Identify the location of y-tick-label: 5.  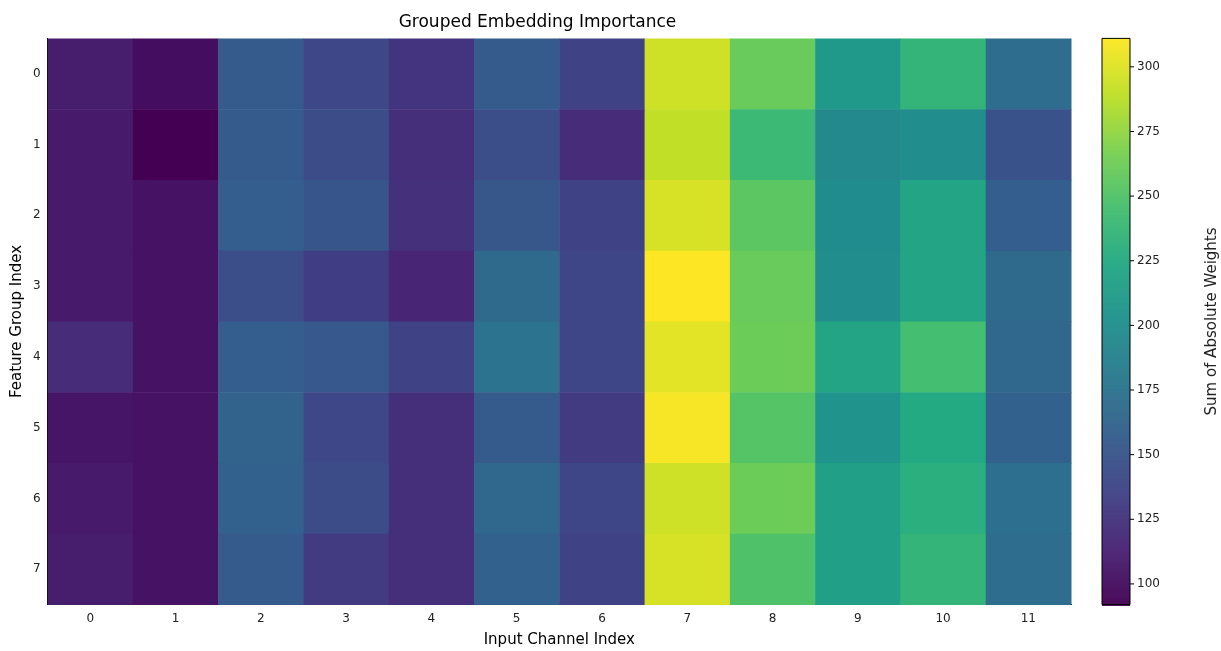
(36, 426).